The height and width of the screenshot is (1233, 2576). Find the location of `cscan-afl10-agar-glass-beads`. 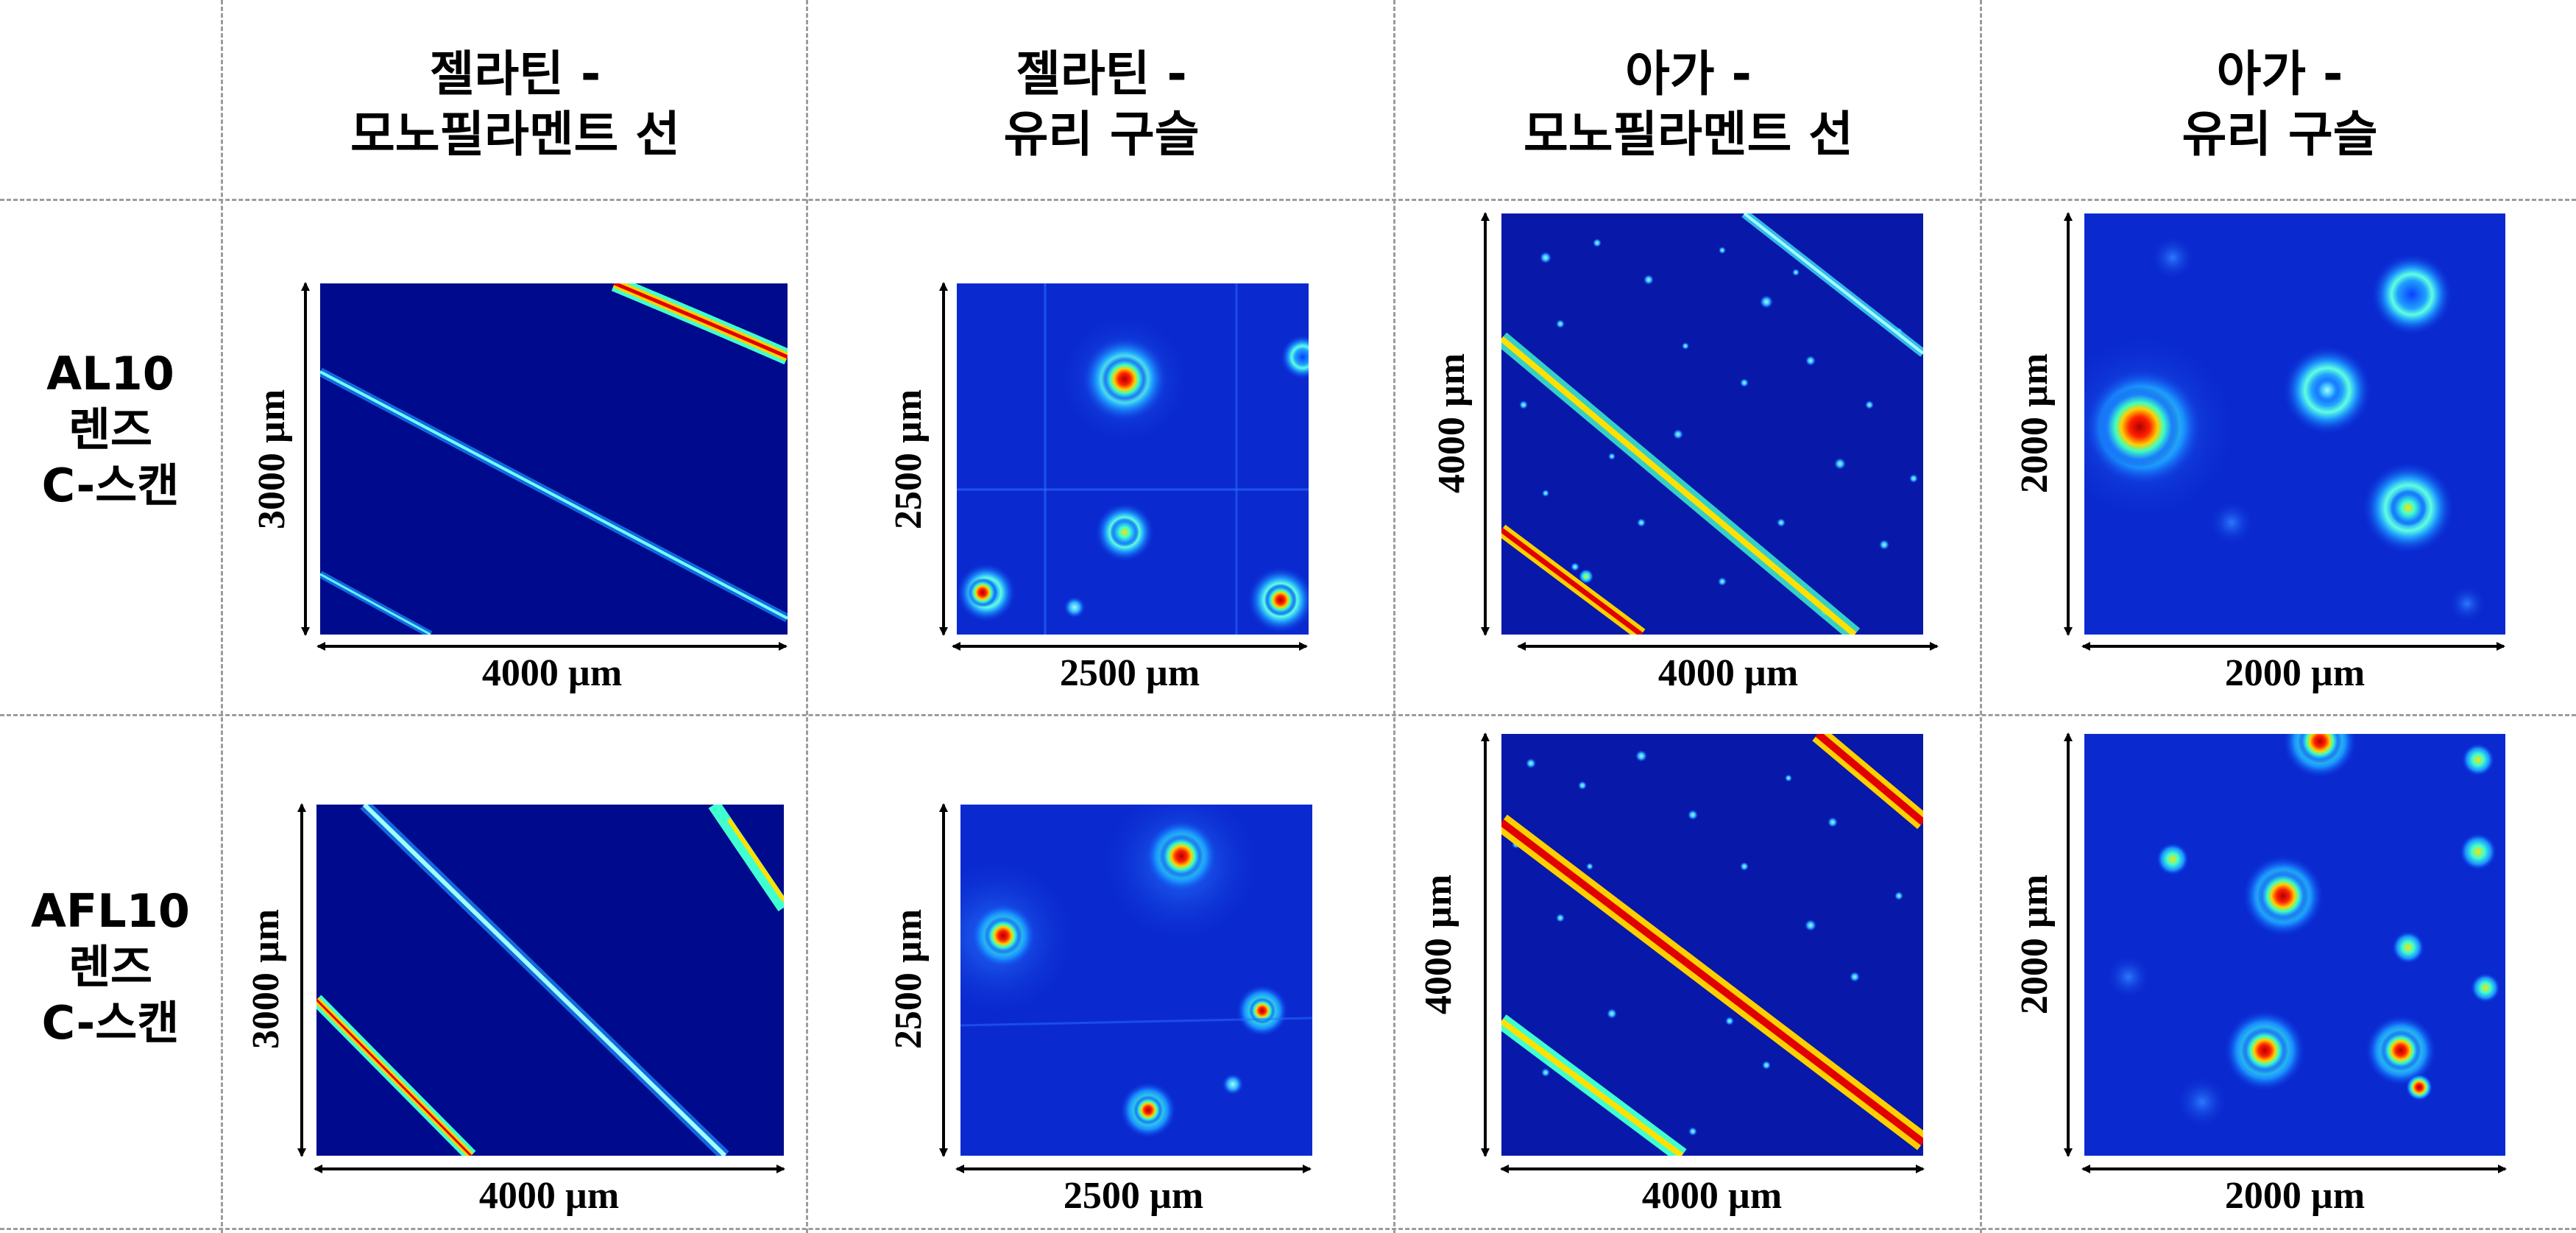

cscan-afl10-agar-glass-beads is located at coordinates (2294, 945).